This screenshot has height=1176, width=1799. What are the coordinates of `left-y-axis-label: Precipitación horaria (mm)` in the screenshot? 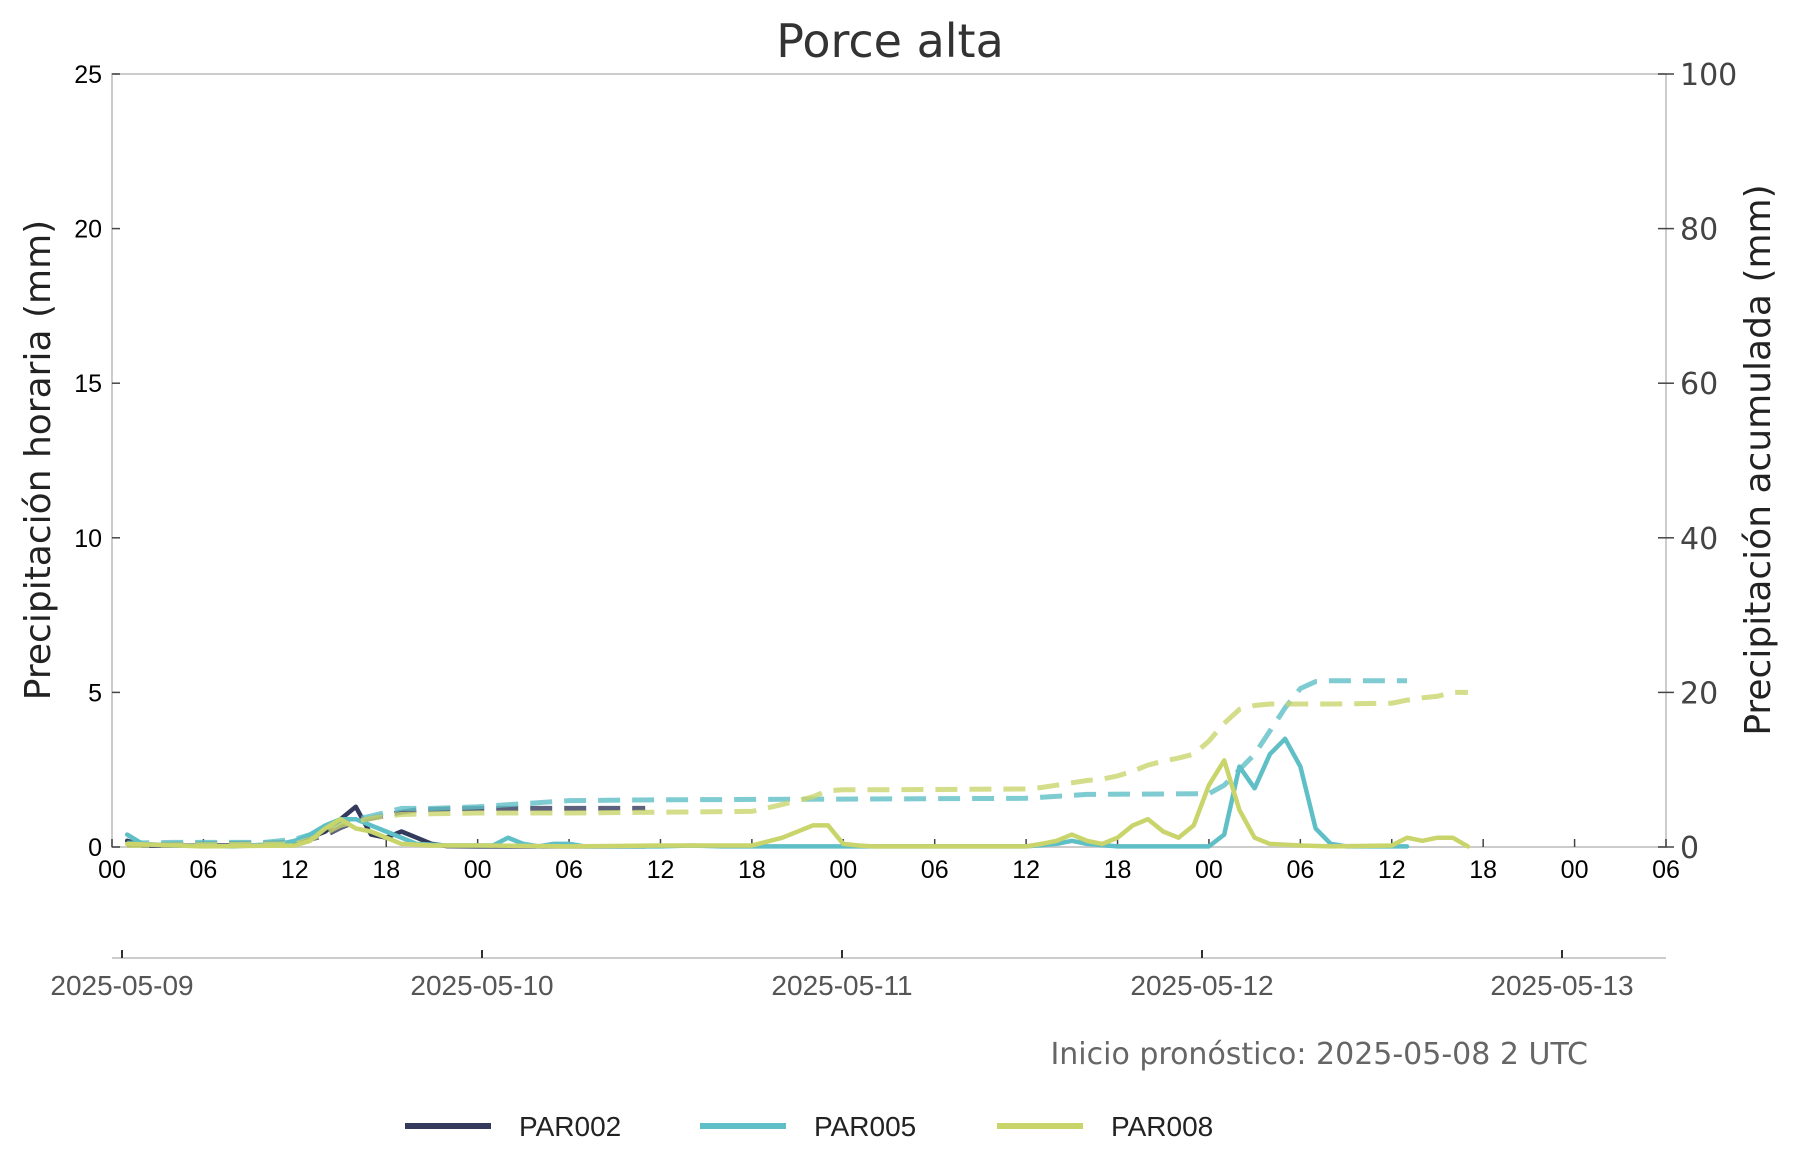 It's located at (38, 460).